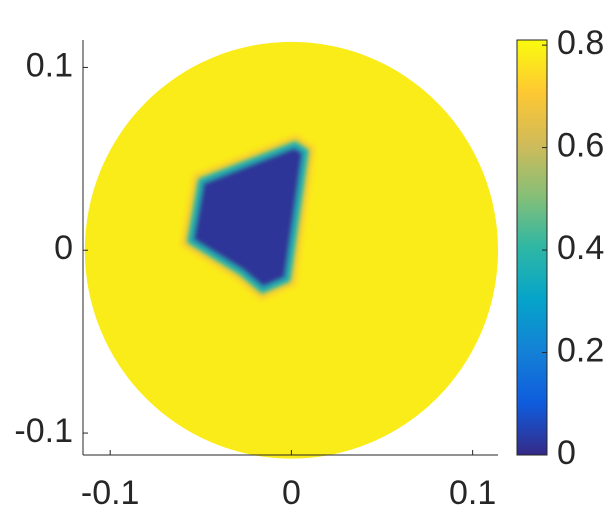  Describe the element at coordinates (247, 217) in the screenshot. I see `inclusion-region` at that location.